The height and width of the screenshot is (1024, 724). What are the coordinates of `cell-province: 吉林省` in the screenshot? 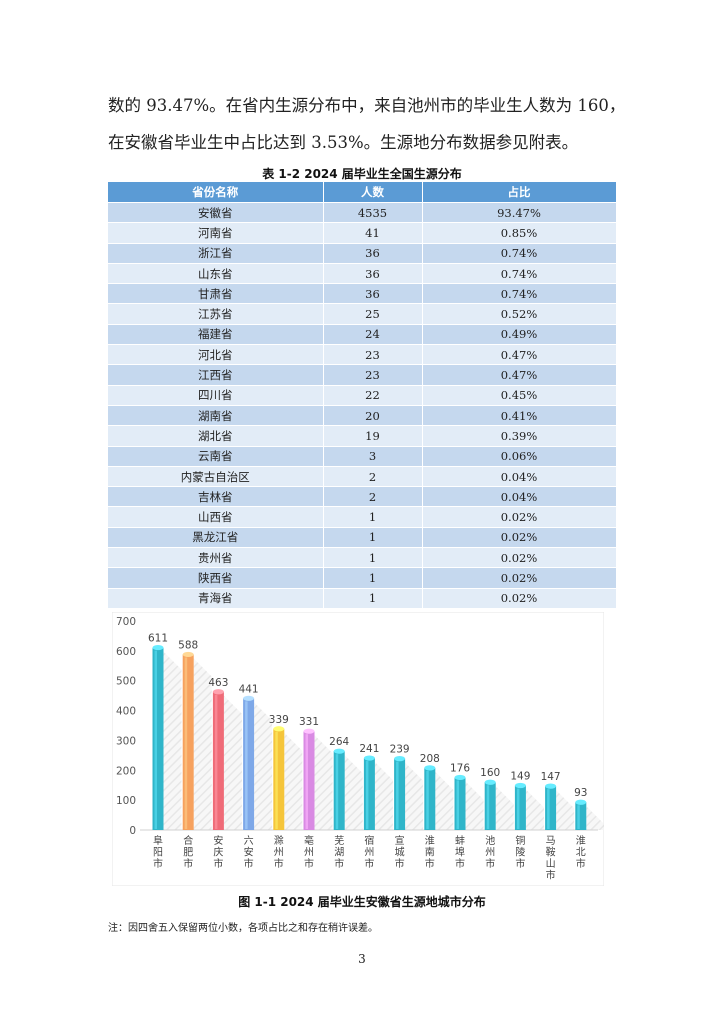 It's located at (216, 496).